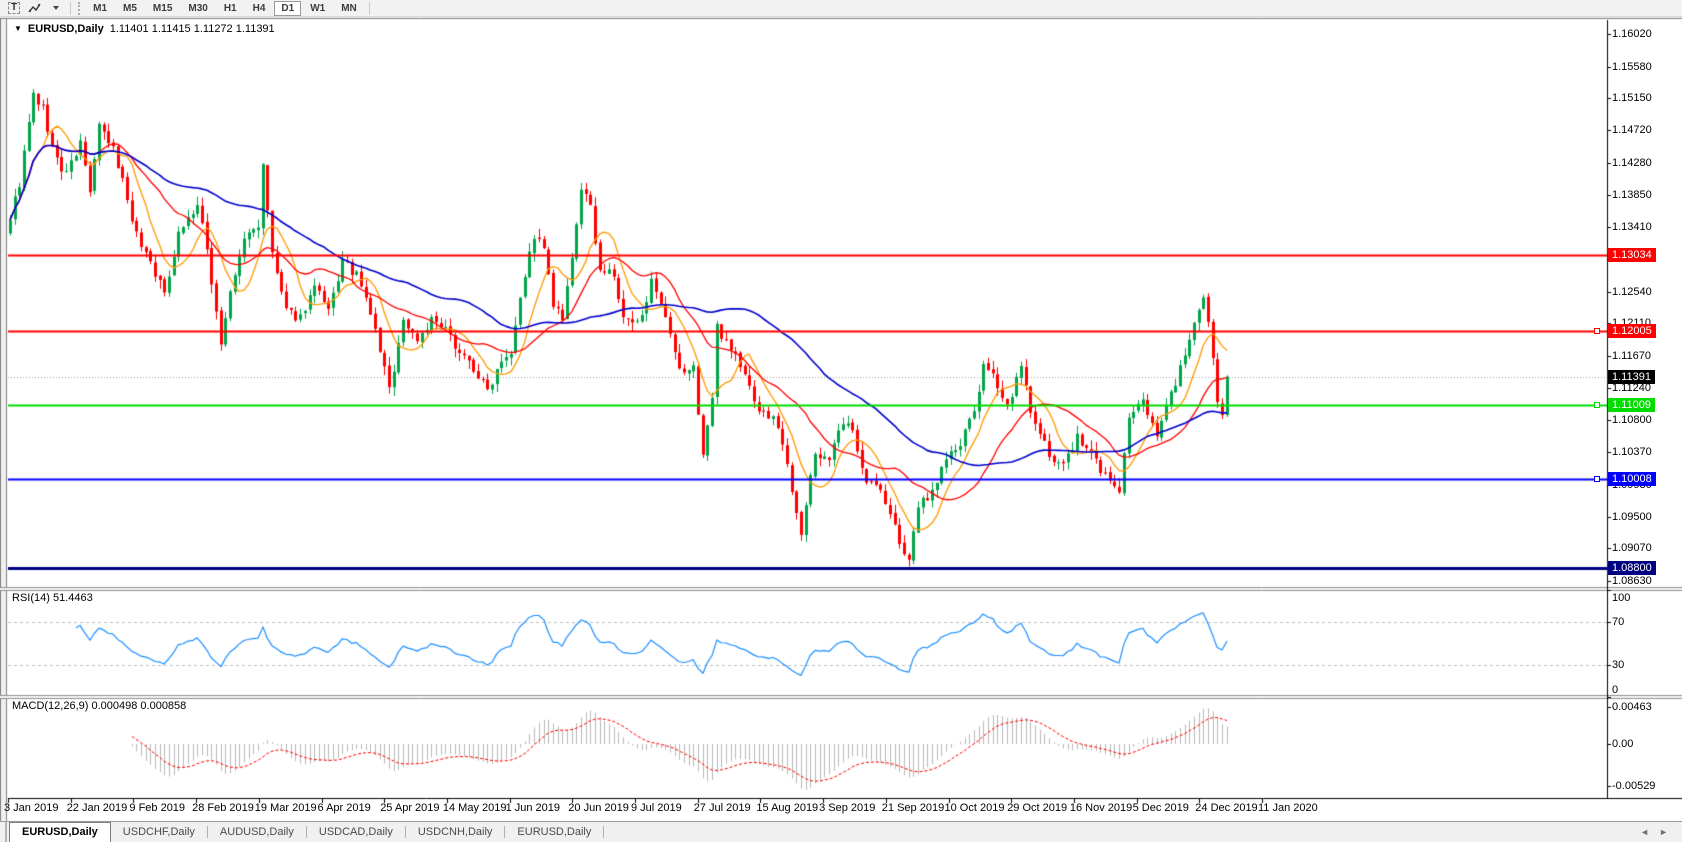  Describe the element at coordinates (1634, 786) in the screenshot. I see `macd-axis-tick: -0.00529` at that location.